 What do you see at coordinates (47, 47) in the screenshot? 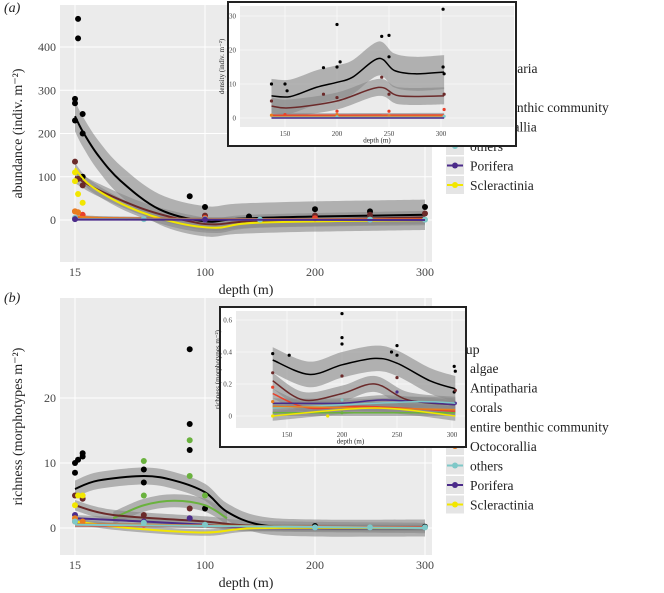
I see `y-tick-label: 400` at bounding box center [47, 47].